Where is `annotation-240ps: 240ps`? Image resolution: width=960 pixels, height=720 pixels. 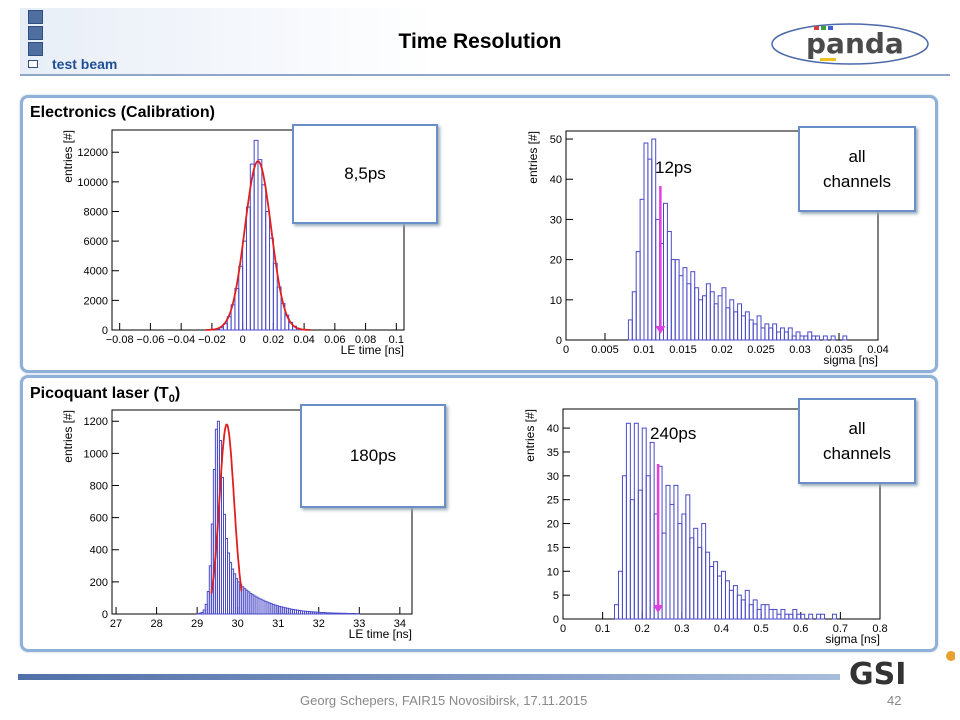 annotation-240ps: 240ps is located at coordinates (673, 433).